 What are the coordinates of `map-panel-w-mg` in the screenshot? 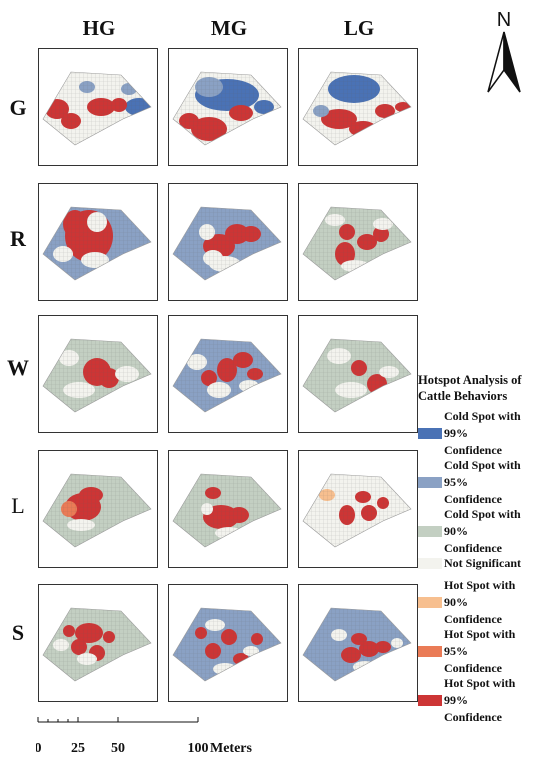 It's located at (228, 374).